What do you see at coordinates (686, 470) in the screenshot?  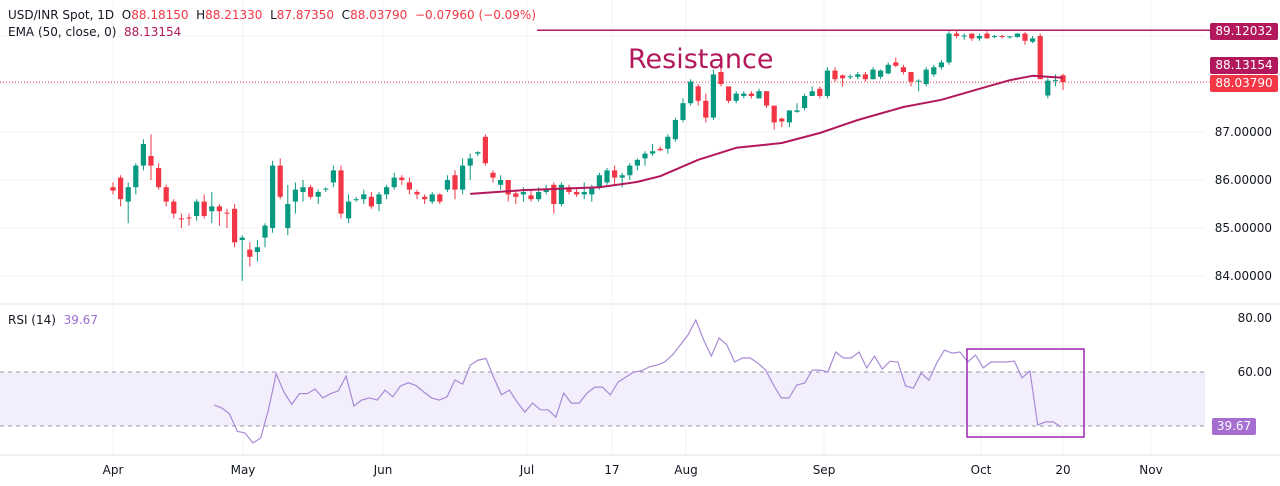 I see `time-tick: Aug` at bounding box center [686, 470].